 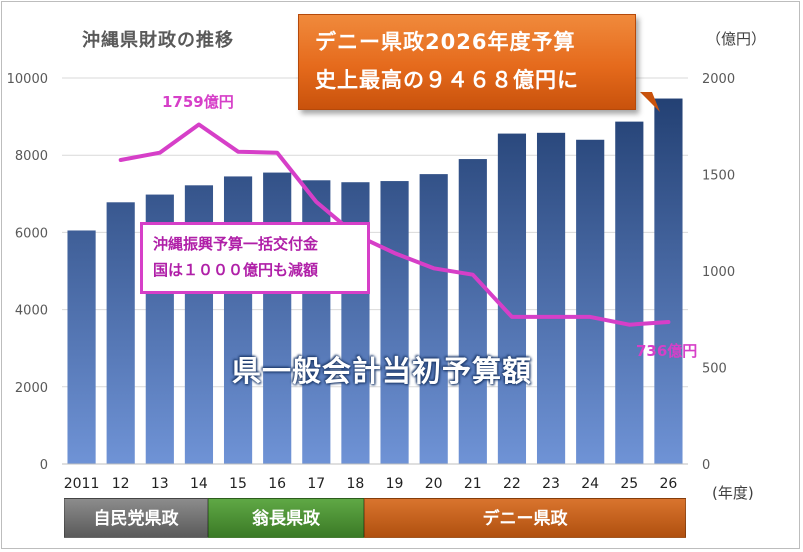 What do you see at coordinates (136, 518) in the screenshot?
I see `era-ldp: 自民党県政` at bounding box center [136, 518].